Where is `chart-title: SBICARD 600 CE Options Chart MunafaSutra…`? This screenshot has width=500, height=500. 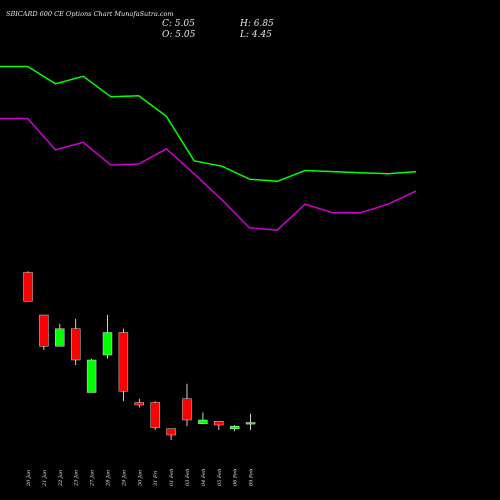
chart-title: SBICARD 600 CE Options Chart MunafaSutra… is located at coordinates (90, 14).